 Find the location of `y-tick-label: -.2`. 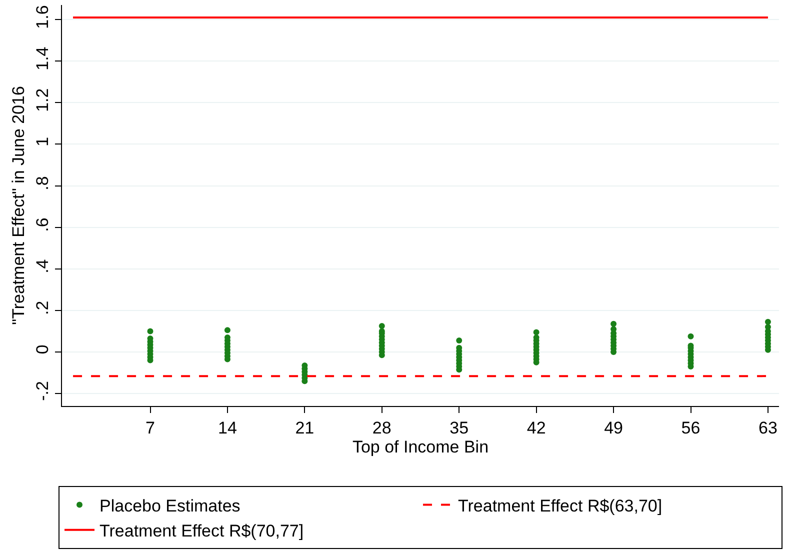

y-tick-label: -.2 is located at coordinates (42, 391).